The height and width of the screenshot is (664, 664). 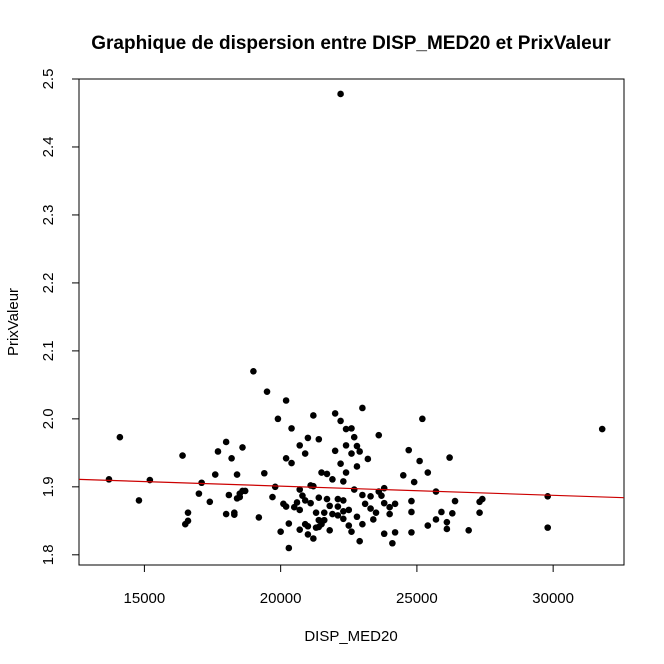 I want to click on y-tick-label: 1.8, so click(x=48, y=554).